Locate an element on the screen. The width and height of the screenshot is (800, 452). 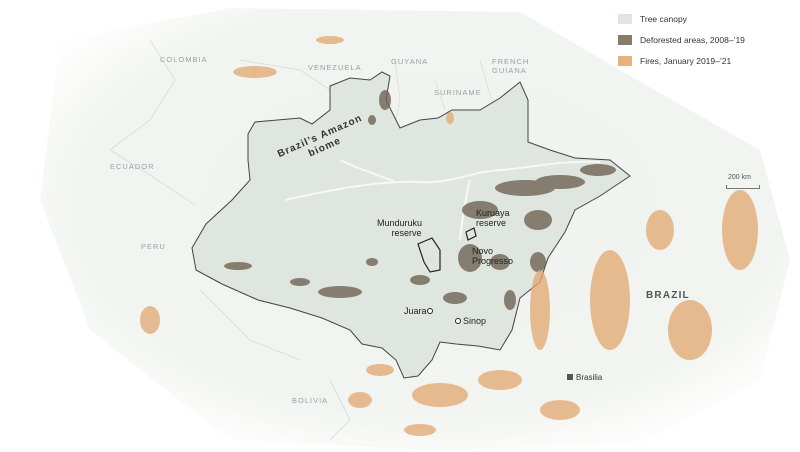
label-colombia: COLOMBIA is located at coordinates (184, 59).